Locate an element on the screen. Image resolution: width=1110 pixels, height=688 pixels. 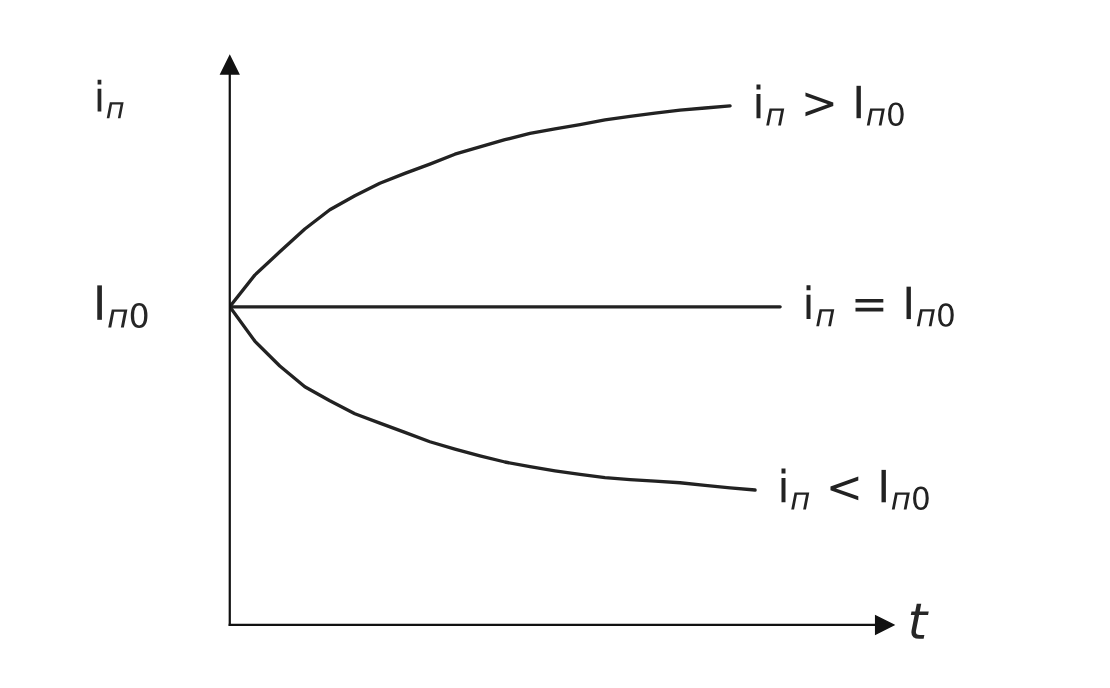
text: I$_{п0}$ is located at coordinates (122, 307).